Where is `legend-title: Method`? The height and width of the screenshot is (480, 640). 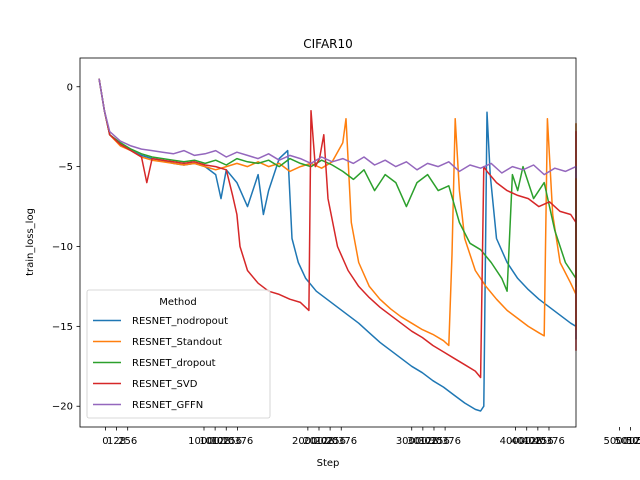
legend-title: Method is located at coordinates (178, 302).